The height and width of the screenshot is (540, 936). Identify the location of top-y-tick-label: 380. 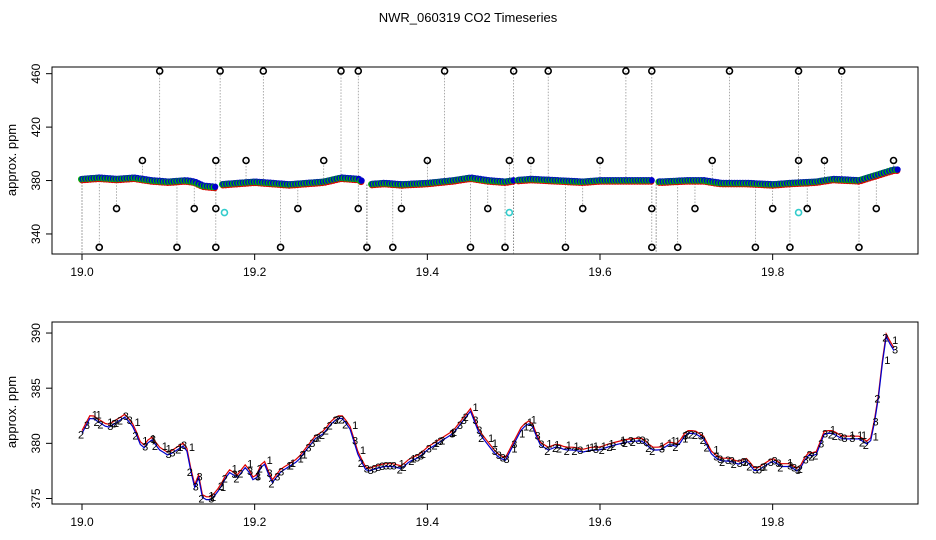
(36, 180).